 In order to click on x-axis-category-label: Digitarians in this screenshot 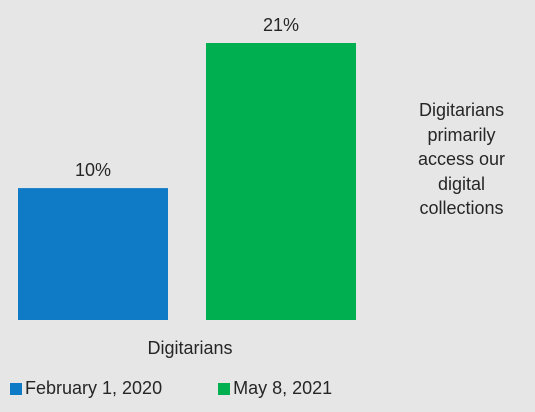, I will do `click(190, 348)`.